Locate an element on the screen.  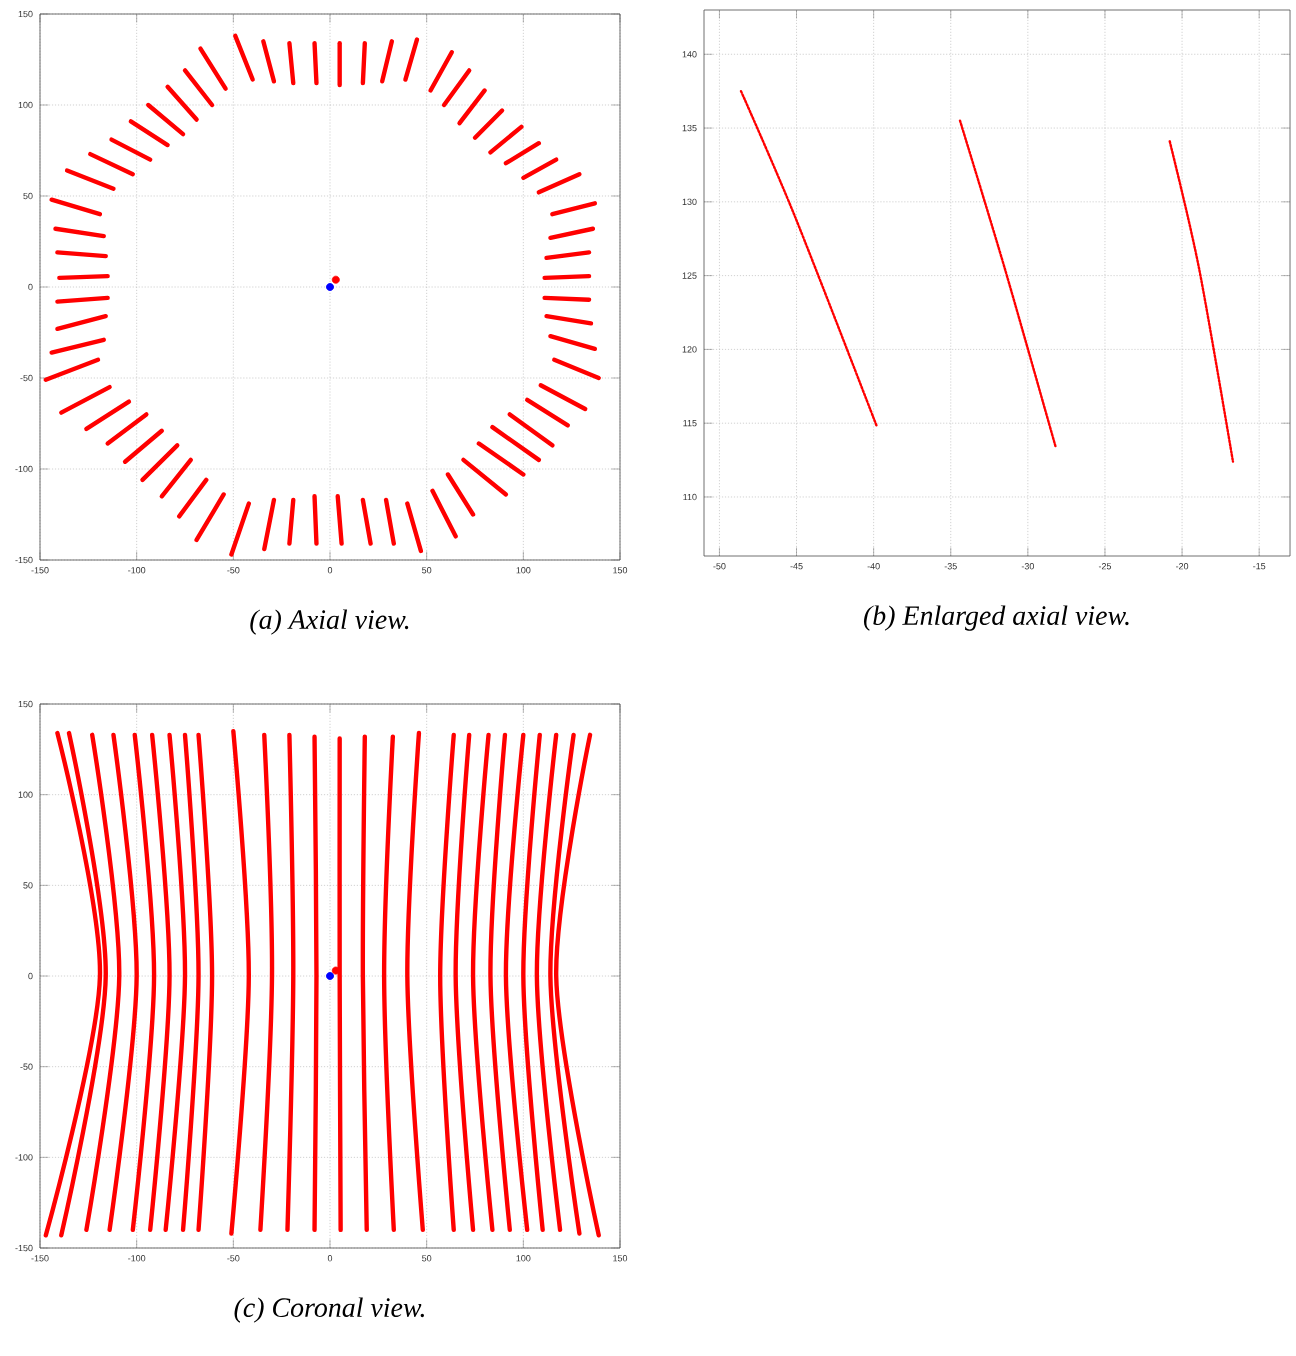
text: (b) Enlarged axial view. is located at coordinates (996, 618).